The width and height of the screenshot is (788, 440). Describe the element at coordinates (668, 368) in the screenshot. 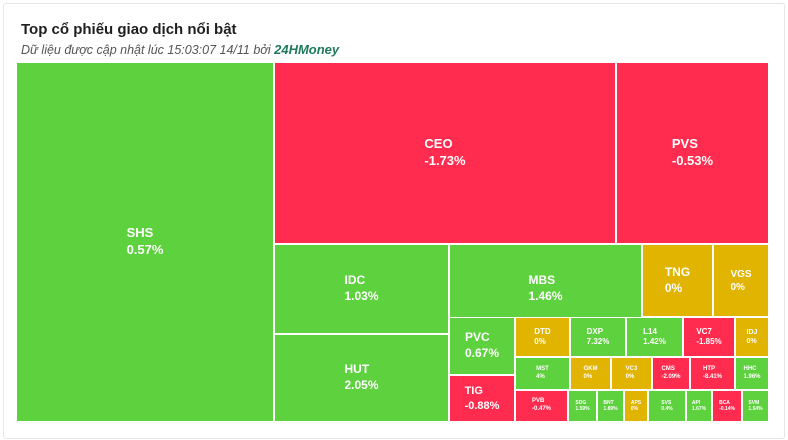

I see `tile-symbol: CMS` at that location.